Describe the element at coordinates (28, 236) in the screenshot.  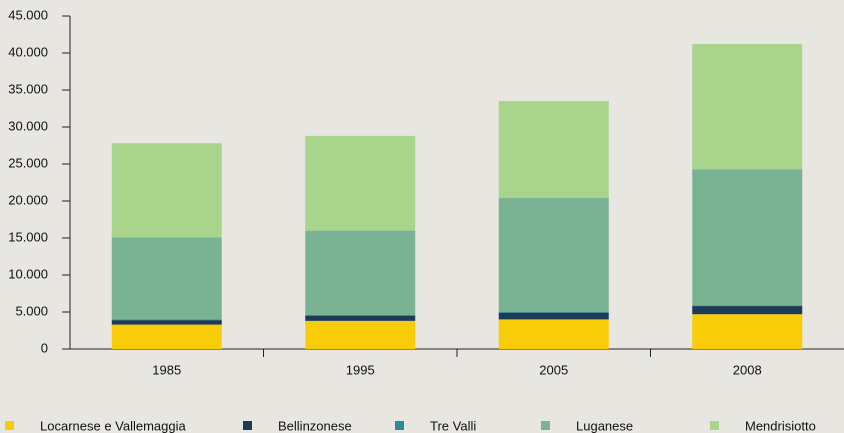
I see `y-tick-label: 15.000` at that location.